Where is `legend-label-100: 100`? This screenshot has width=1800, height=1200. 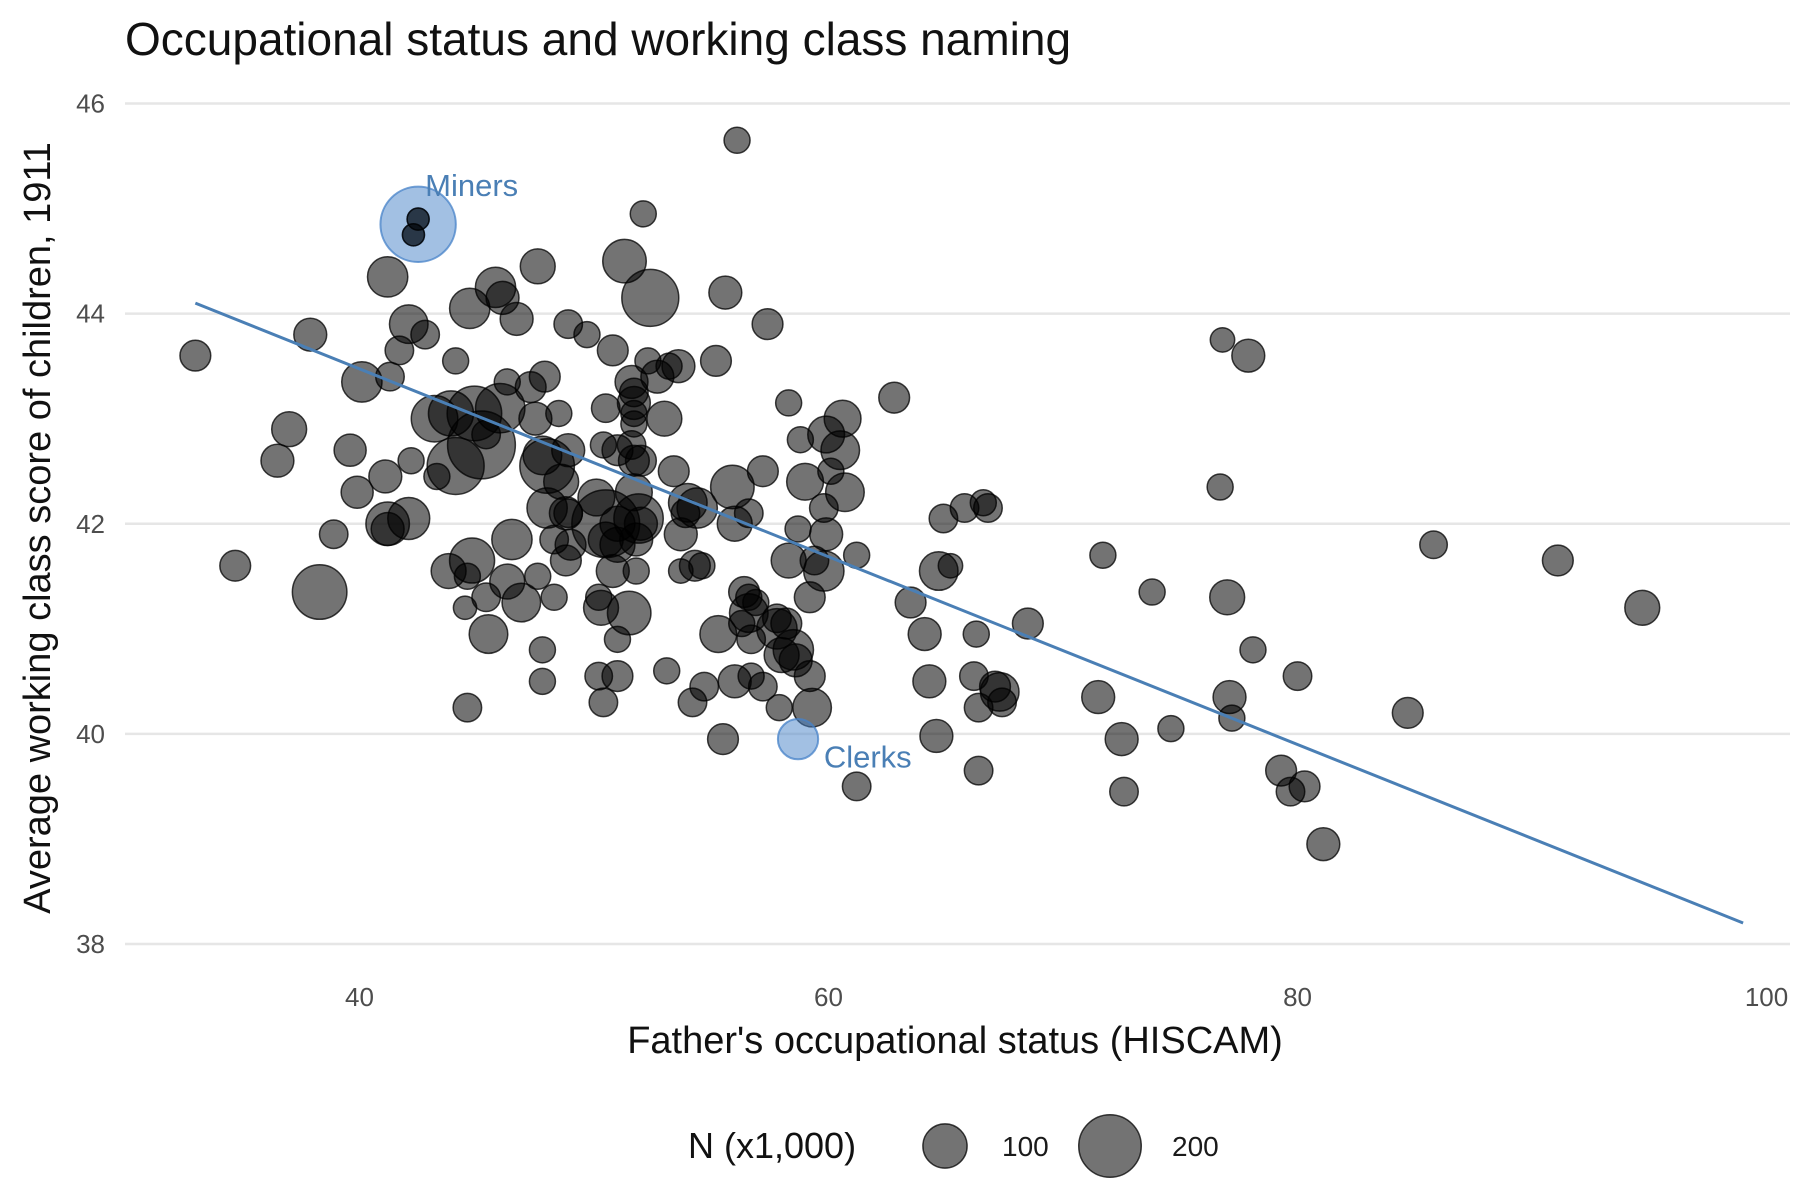 legend-label-100: 100 is located at coordinates (1025, 1146).